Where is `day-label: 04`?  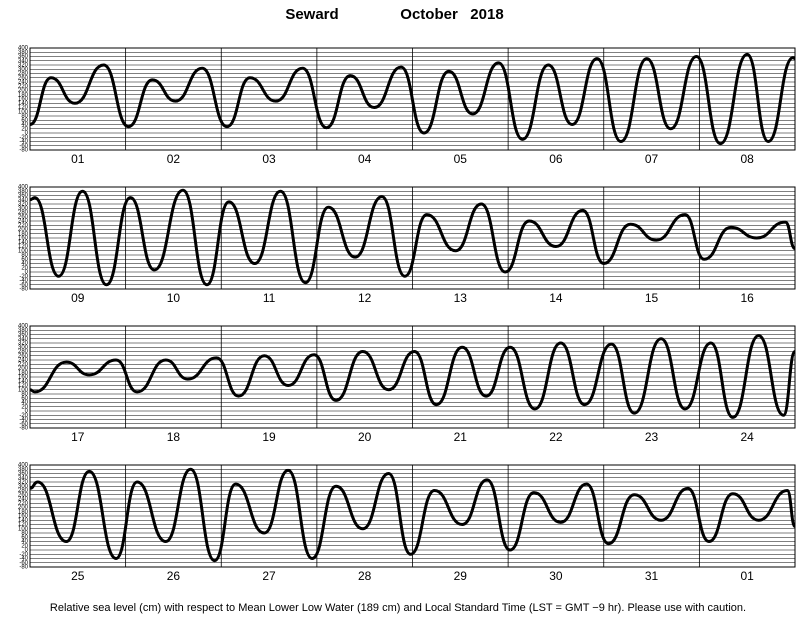
day-label: 04 is located at coordinates (365, 159).